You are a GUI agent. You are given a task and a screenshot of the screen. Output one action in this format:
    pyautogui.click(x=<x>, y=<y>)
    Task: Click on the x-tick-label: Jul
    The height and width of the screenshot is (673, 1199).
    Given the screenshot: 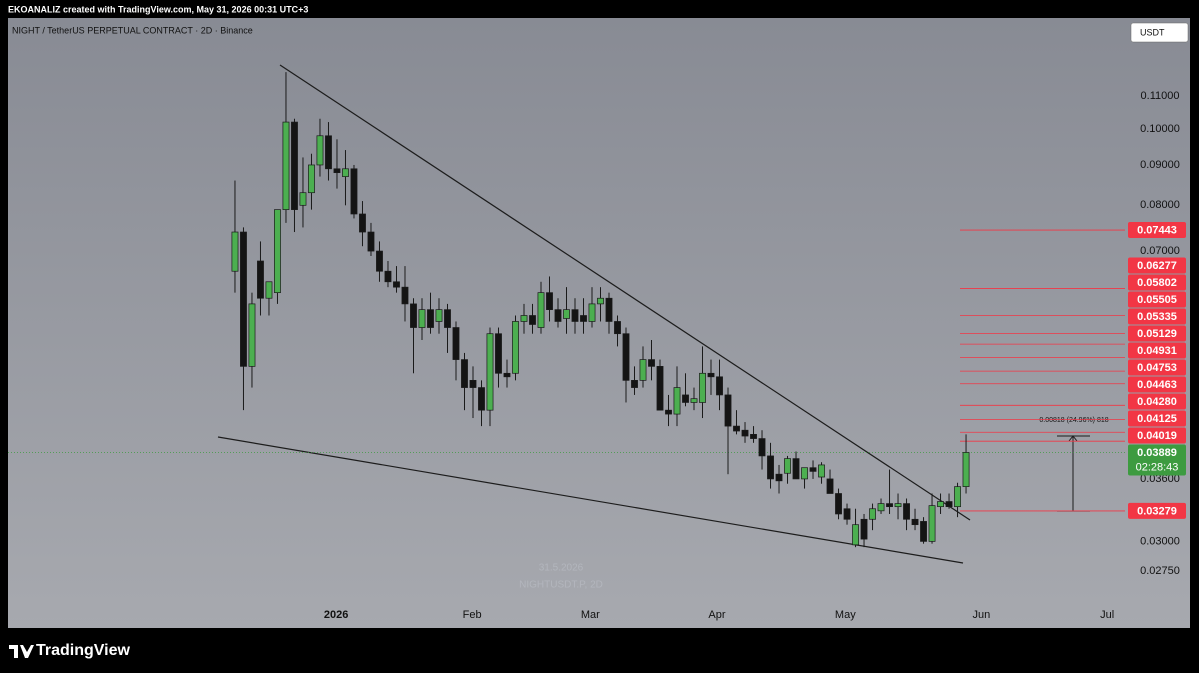 What is the action you would take?
    pyautogui.click(x=1107, y=615)
    